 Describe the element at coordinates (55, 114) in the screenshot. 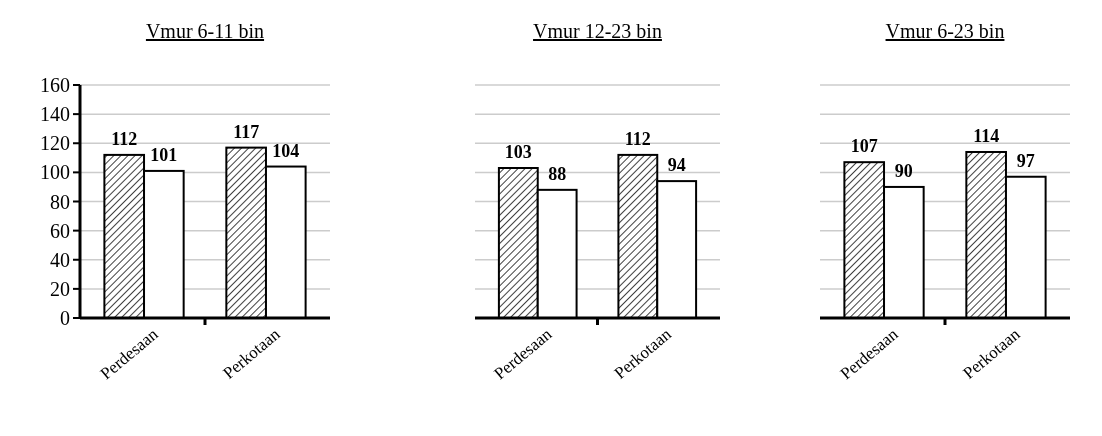

I see `y-tick-label: 140` at that location.